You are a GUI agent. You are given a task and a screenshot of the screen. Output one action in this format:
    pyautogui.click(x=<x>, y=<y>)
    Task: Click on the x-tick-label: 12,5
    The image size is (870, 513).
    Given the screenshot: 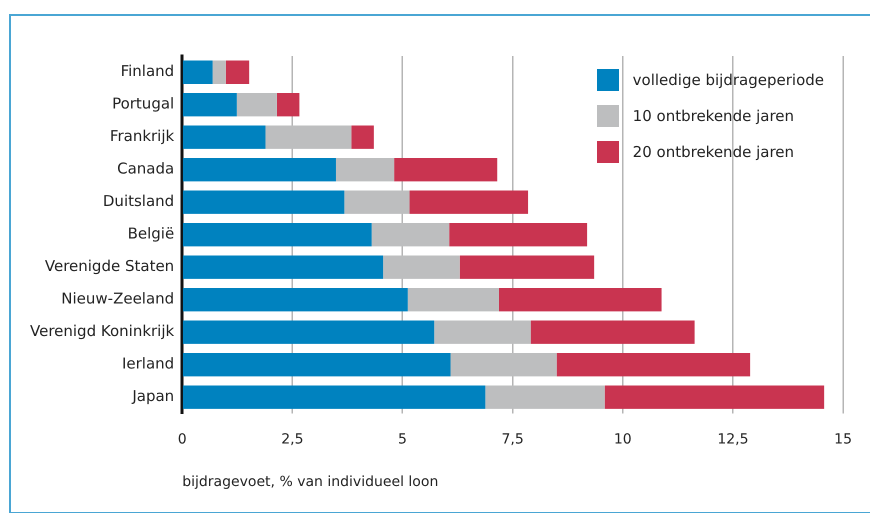 What is the action you would take?
    pyautogui.click(x=733, y=439)
    